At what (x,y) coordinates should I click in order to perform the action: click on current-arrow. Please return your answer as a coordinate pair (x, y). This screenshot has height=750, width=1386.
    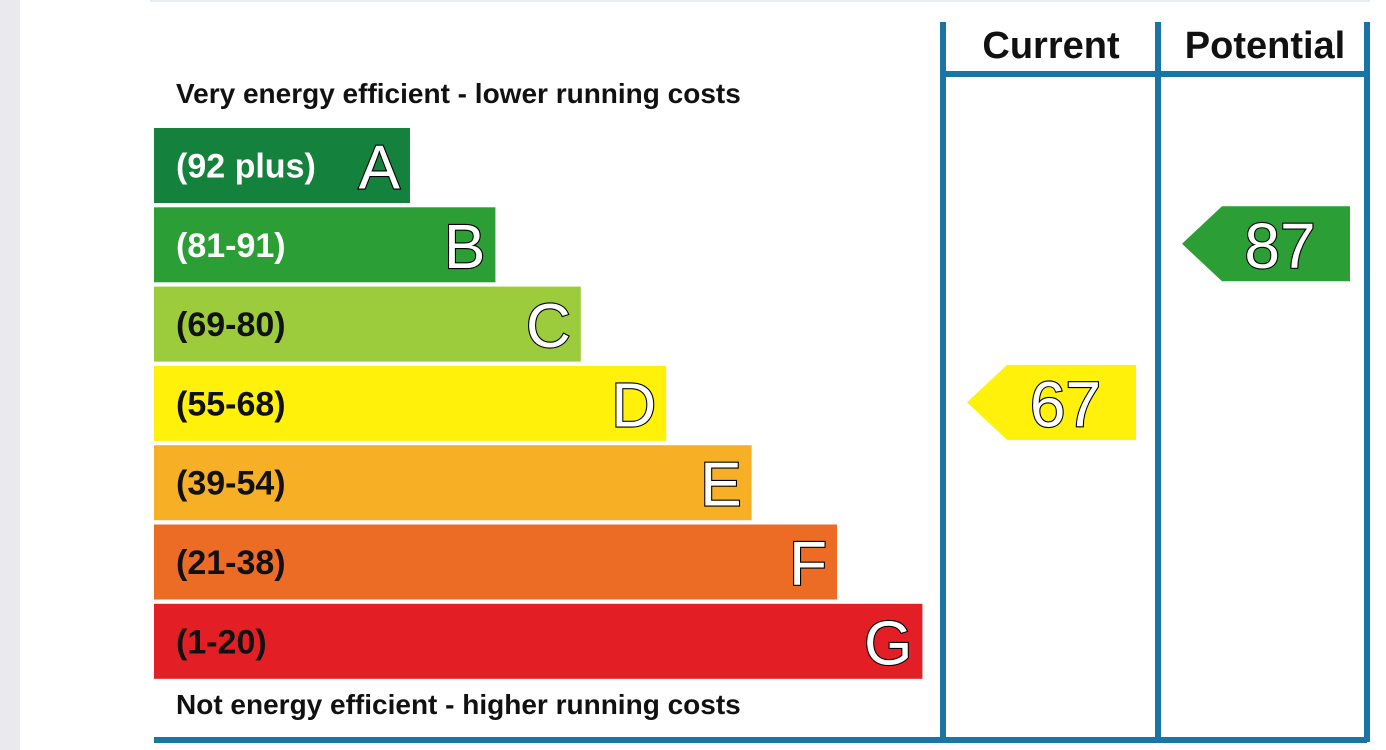
    Looking at the image, I should click on (1051, 402).